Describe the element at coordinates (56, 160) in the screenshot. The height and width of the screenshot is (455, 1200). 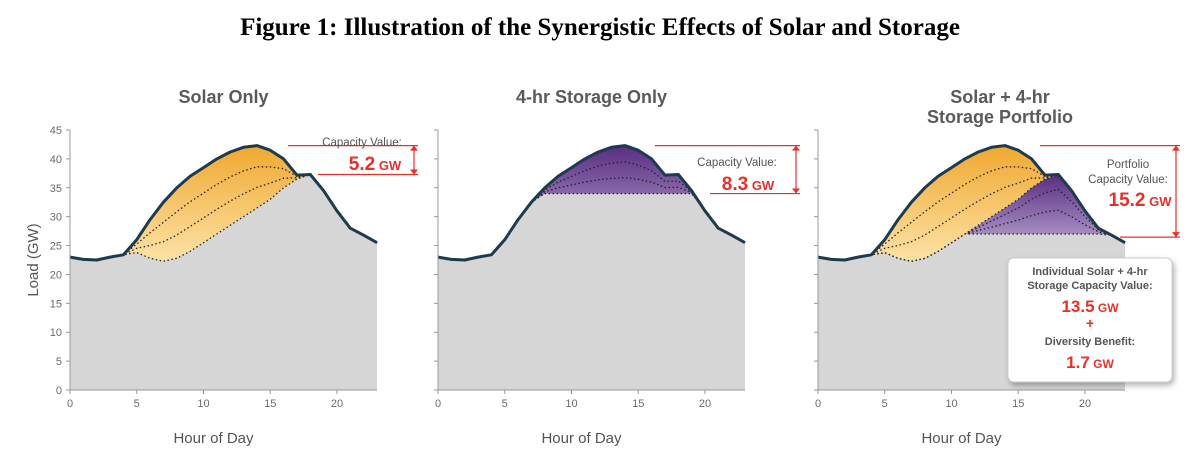
I see `y-tick-label: 40` at that location.